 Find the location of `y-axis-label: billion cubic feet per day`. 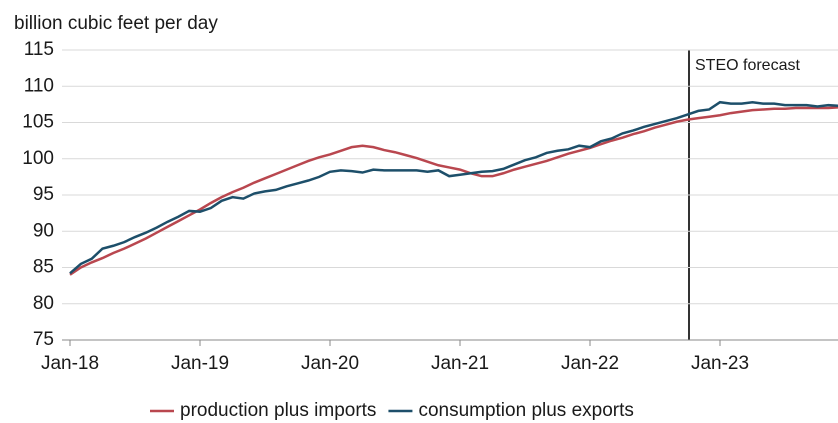

y-axis-label: billion cubic feet per day is located at coordinates (116, 23).